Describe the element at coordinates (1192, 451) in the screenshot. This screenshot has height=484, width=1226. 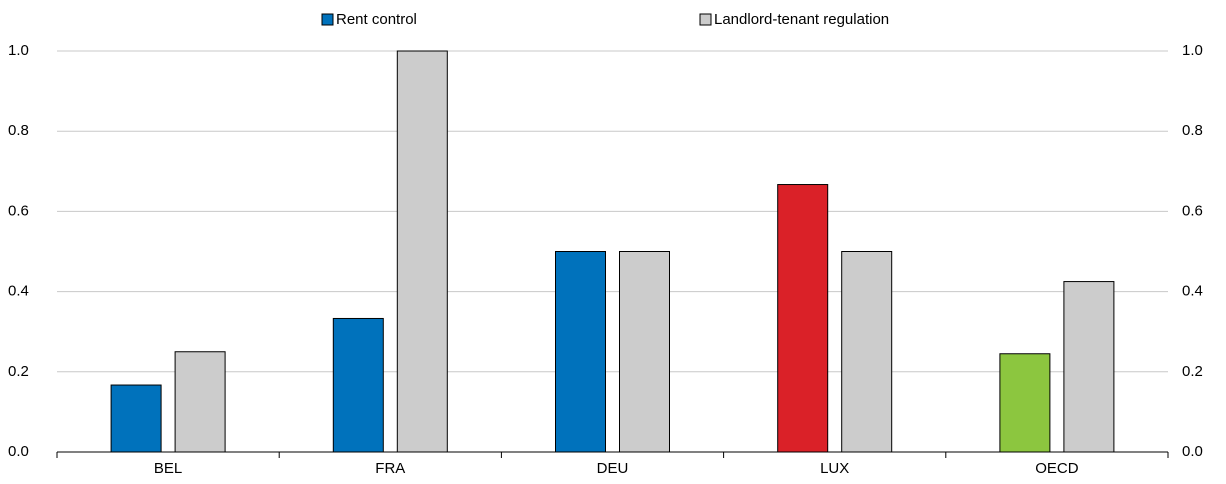
I see `y2-tick-label: 0.0` at that location.